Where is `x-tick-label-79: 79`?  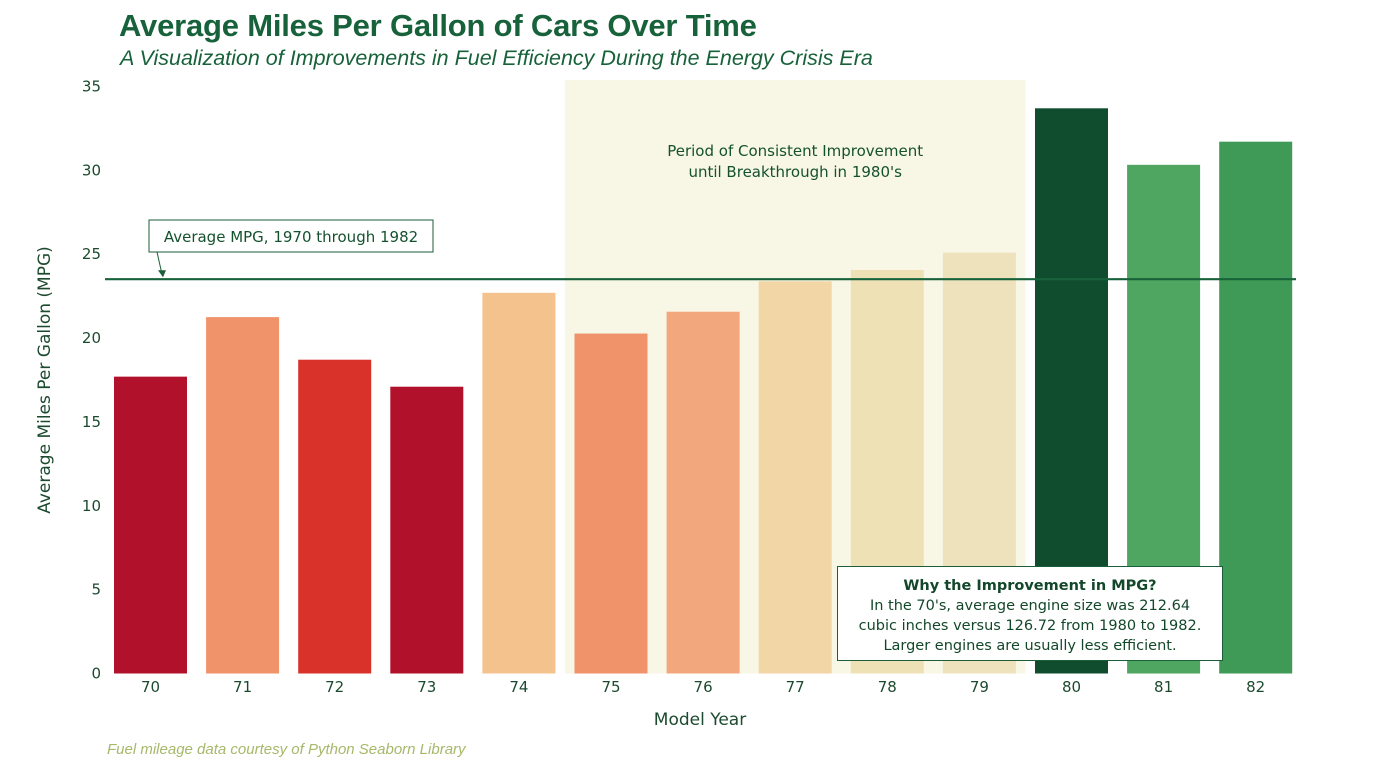
x-tick-label-79: 79 is located at coordinates (979, 687).